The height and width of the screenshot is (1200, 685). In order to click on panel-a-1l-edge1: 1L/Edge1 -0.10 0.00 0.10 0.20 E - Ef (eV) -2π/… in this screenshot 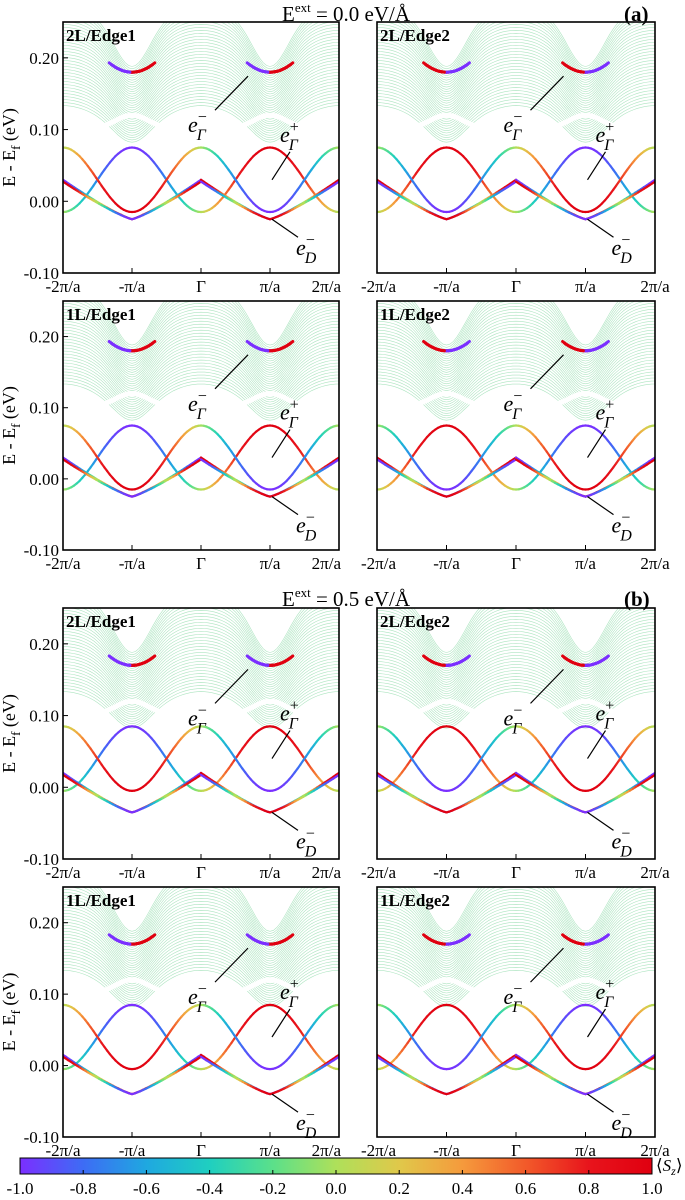, I will do `click(171, 436)`.